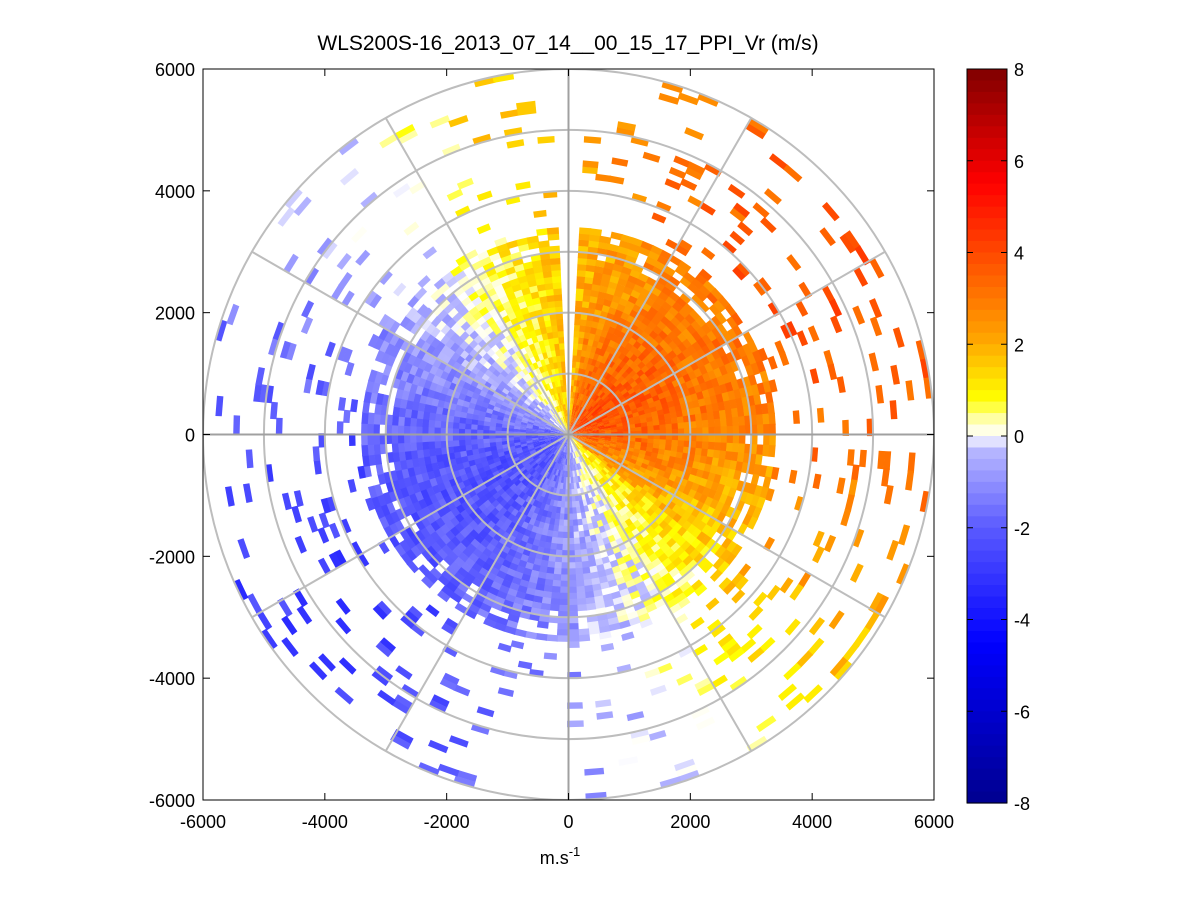  Describe the element at coordinates (1022, 804) in the screenshot. I see `colorbar-tick-label: -8` at that location.